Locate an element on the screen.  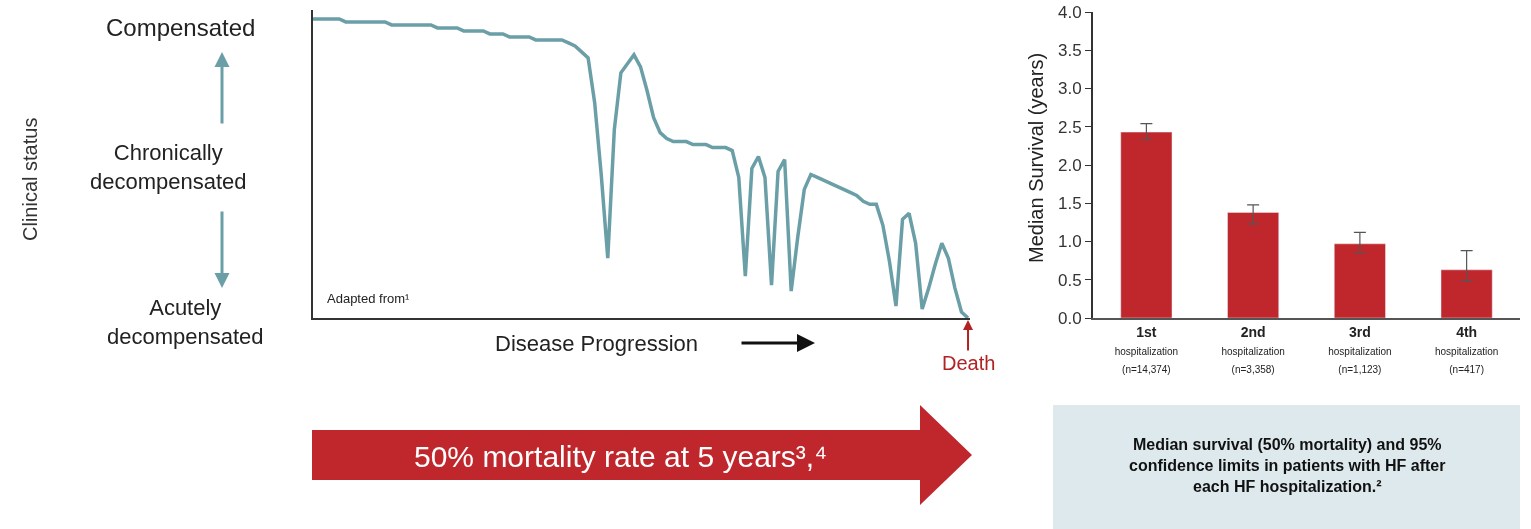
x-axis-title: Disease Progression is located at coordinates (596, 343).